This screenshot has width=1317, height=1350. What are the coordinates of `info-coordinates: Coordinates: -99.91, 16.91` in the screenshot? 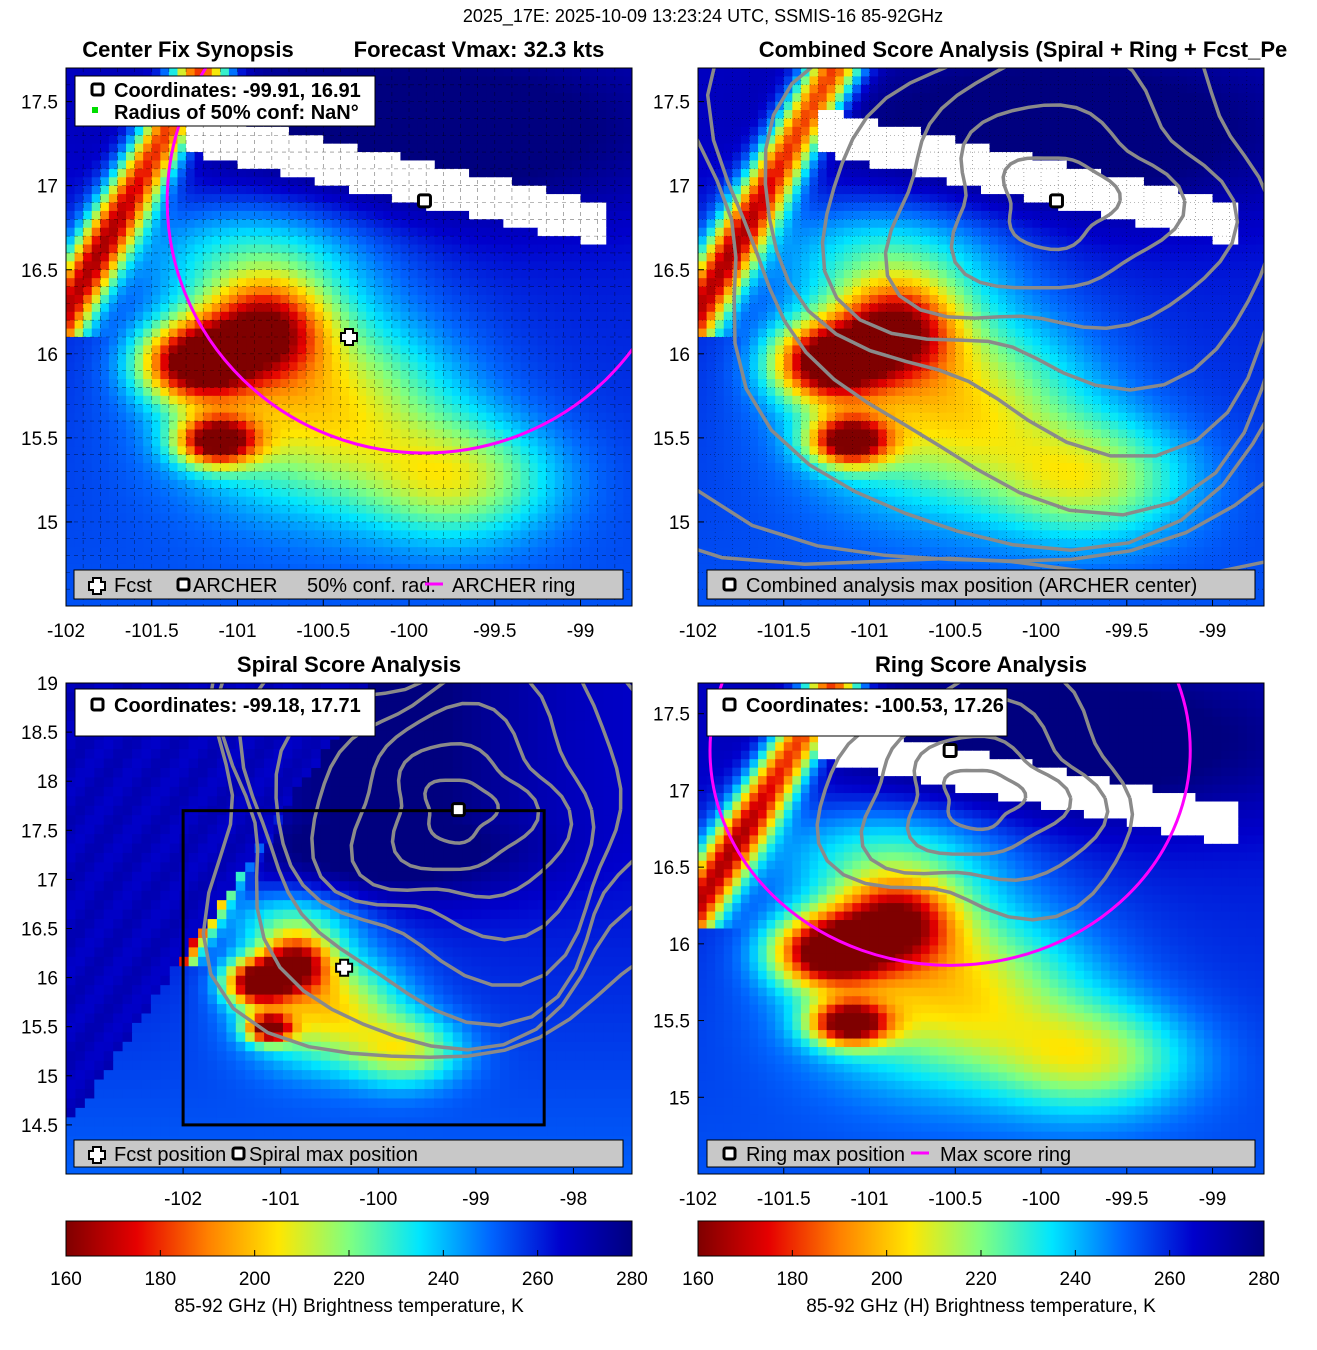 It's located at (237, 91).